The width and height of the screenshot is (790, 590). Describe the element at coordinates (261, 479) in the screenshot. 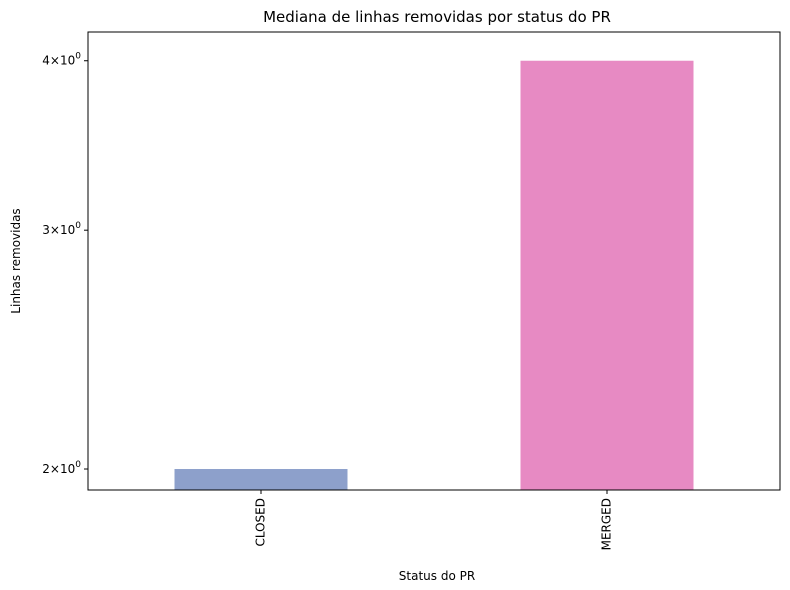

I see `bar-closed` at that location.